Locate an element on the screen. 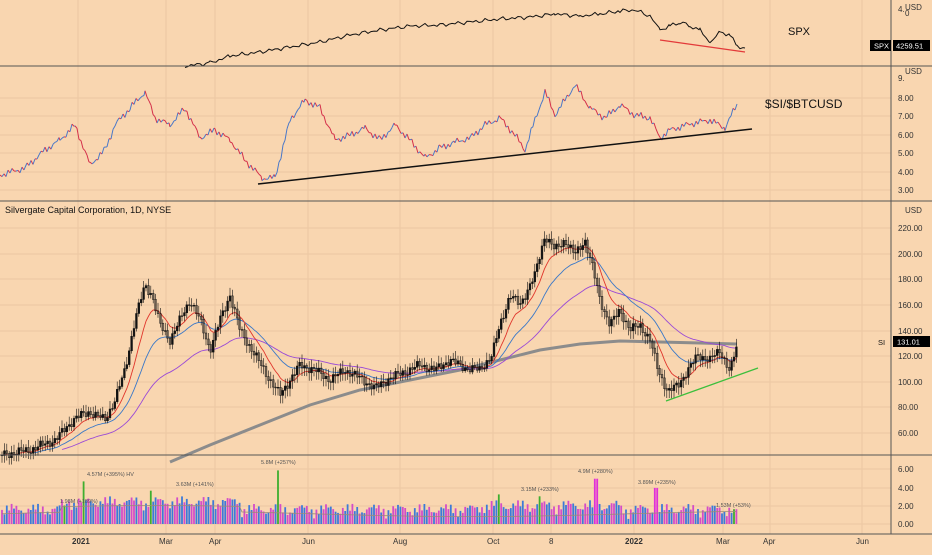 This screenshot has width=932, height=555. time-label-jun2: Jun is located at coordinates (862, 541).